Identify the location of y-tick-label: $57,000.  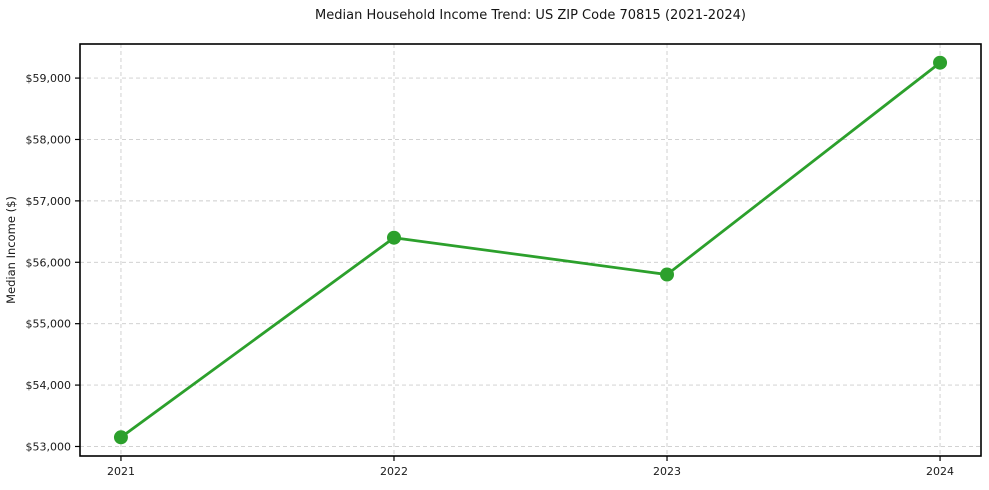
(49, 201).